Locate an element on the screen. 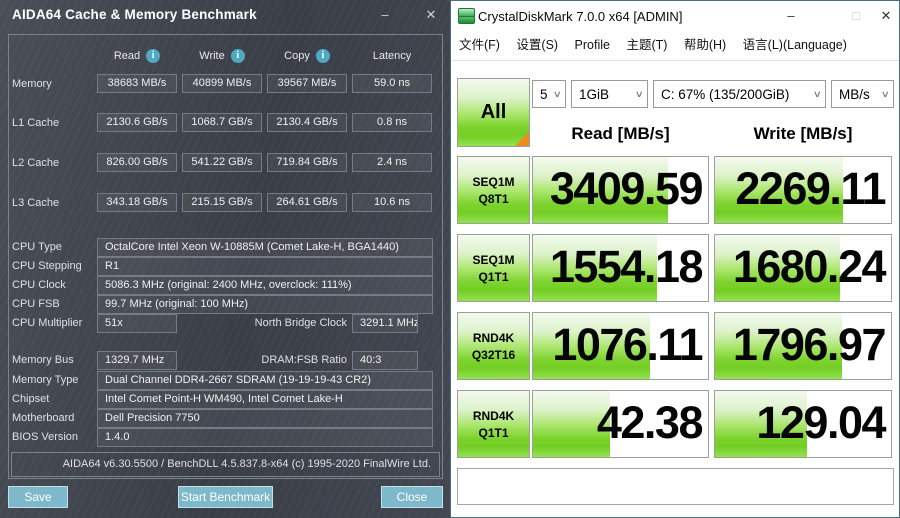 The height and width of the screenshot is (518, 900). memory-latency-value: 59.0 ns is located at coordinates (392, 83).